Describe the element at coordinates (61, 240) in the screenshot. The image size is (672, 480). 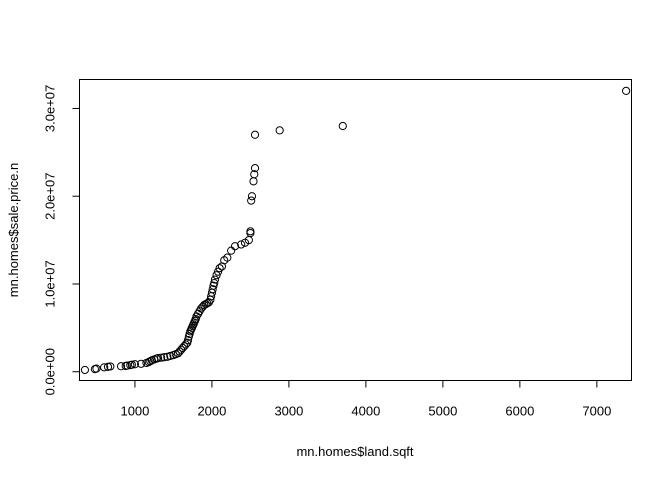
I see `y-axis: 0.0e+00 1.0e+07 2.0e+07 3.0e+07` at that location.